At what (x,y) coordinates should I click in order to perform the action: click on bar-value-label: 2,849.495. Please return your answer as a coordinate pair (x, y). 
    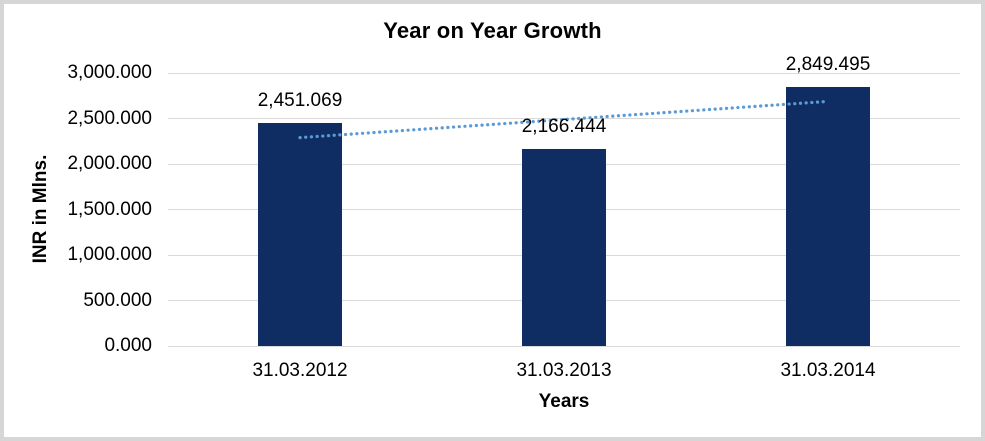
    Looking at the image, I should click on (828, 64).